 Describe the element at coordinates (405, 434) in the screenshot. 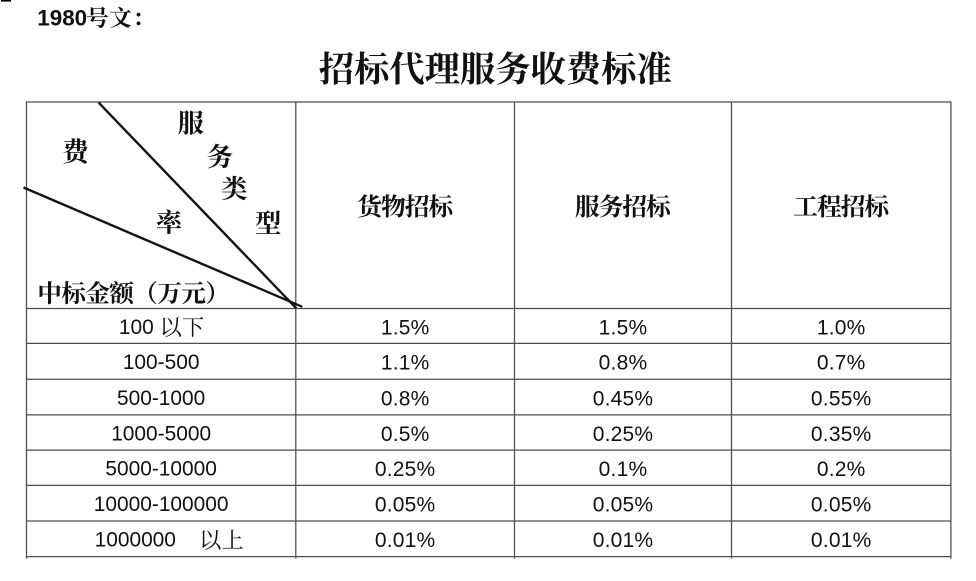

I see `svg-text: 0.5%` at that location.